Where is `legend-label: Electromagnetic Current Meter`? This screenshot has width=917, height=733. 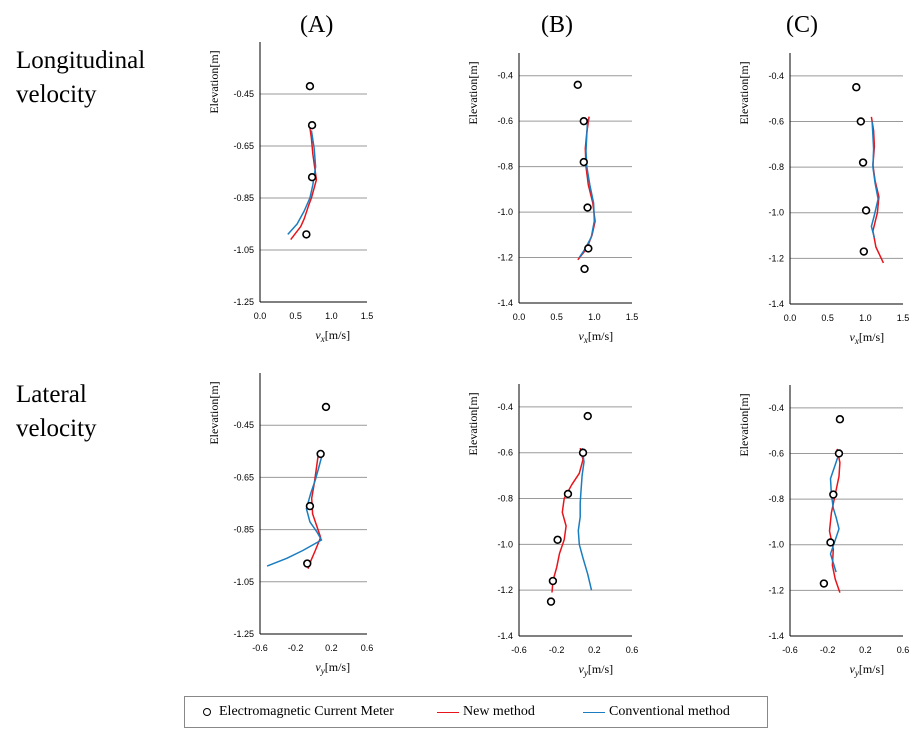
legend-label: Electromagnetic Current Meter is located at coordinates (306, 711).